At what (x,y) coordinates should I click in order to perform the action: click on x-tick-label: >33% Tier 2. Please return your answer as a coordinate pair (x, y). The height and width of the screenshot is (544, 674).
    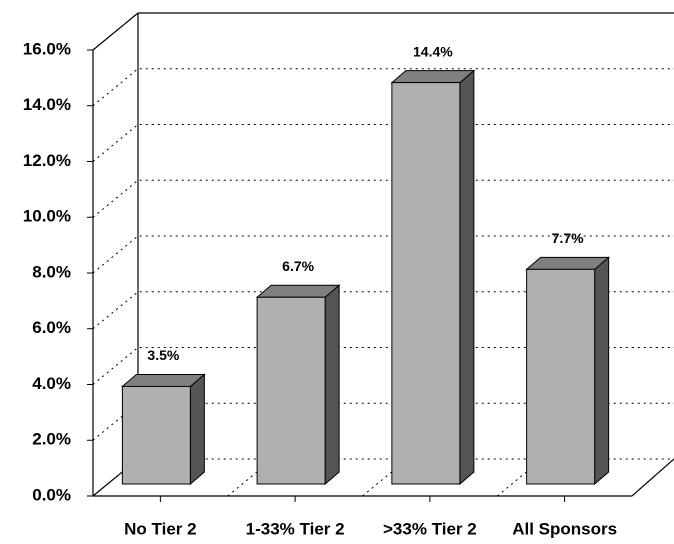
    Looking at the image, I should click on (430, 528).